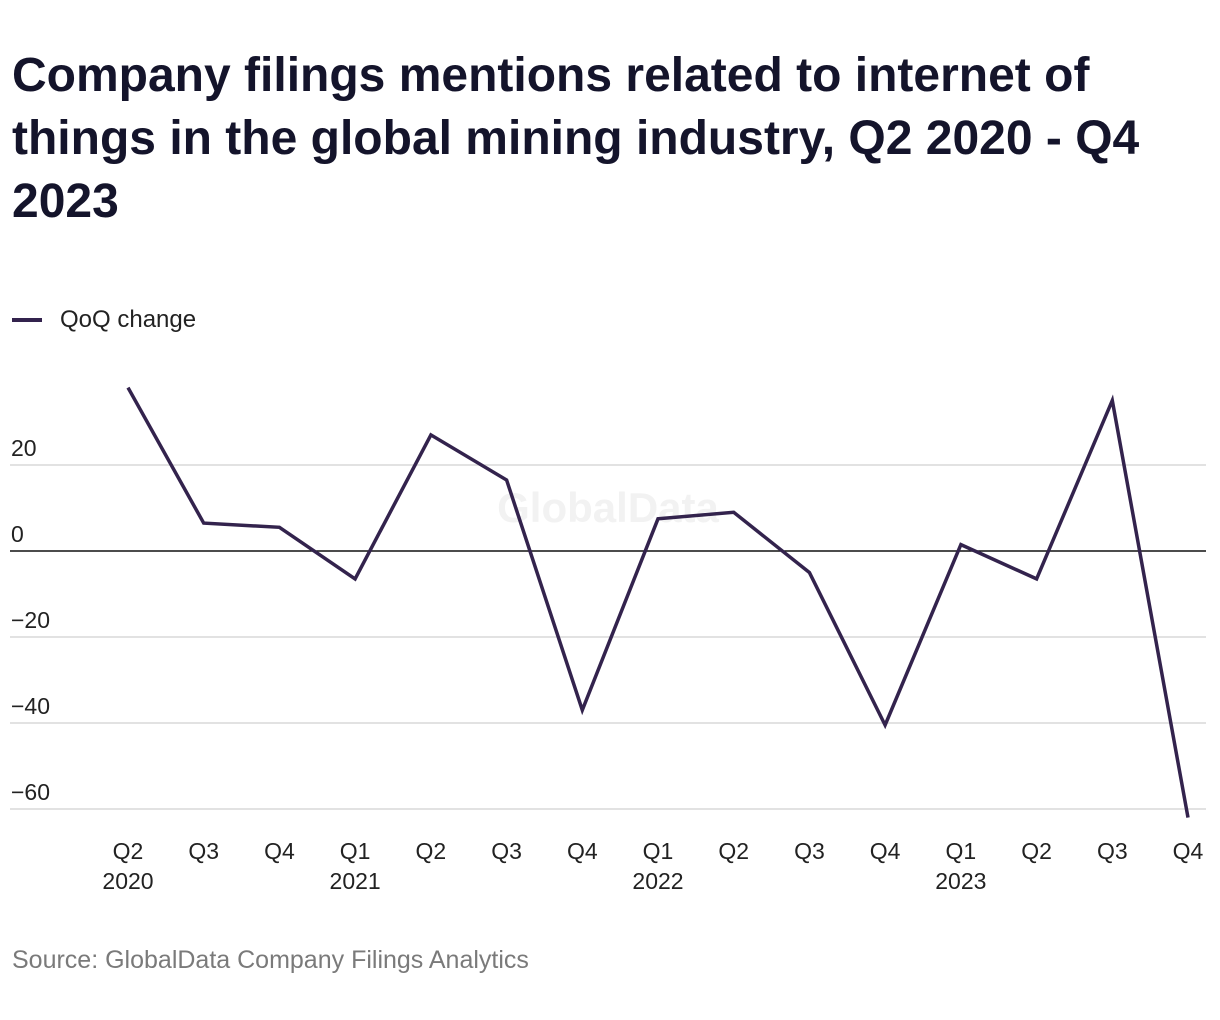 This screenshot has height=1020, width=1220. I want to click on legend-swatch, so click(27, 320).